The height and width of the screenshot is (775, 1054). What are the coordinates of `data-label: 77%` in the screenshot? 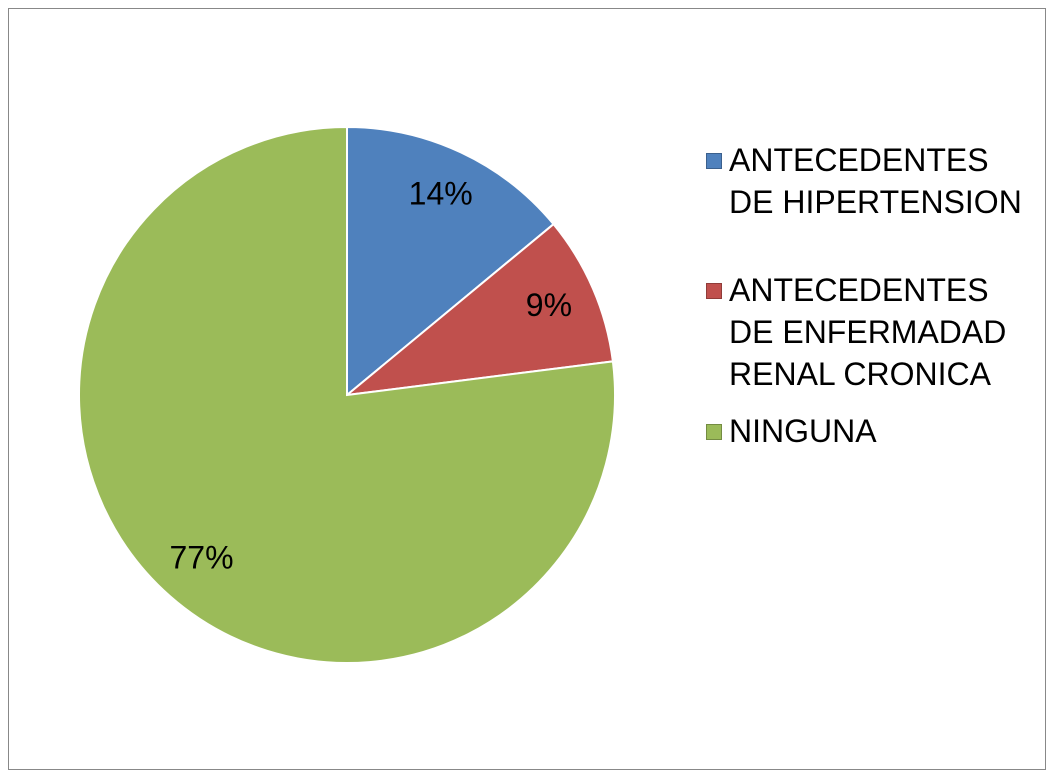 It's located at (201, 557).